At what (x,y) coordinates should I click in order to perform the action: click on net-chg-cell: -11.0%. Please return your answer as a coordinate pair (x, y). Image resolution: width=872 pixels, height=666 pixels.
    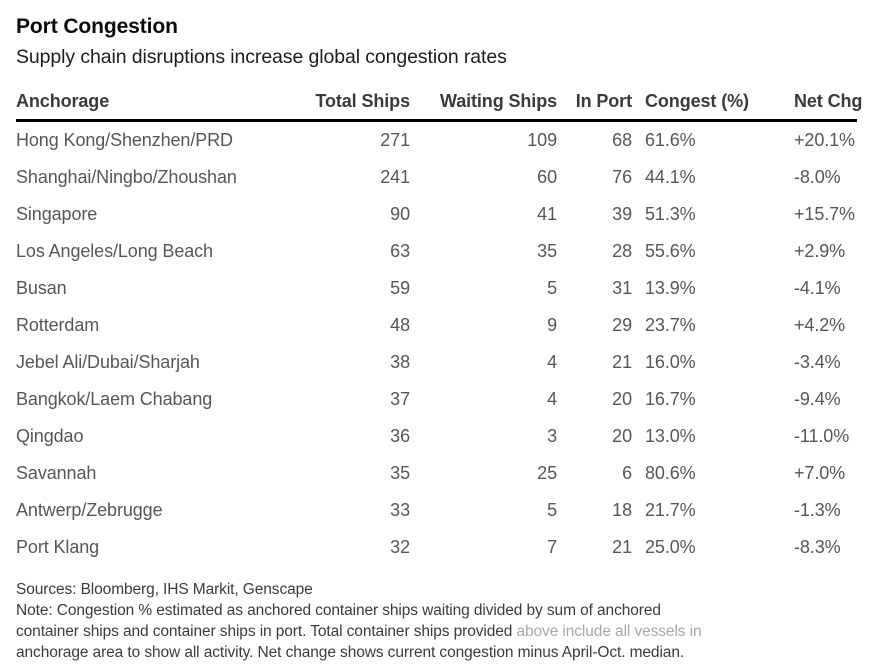
    Looking at the image, I should click on (822, 435).